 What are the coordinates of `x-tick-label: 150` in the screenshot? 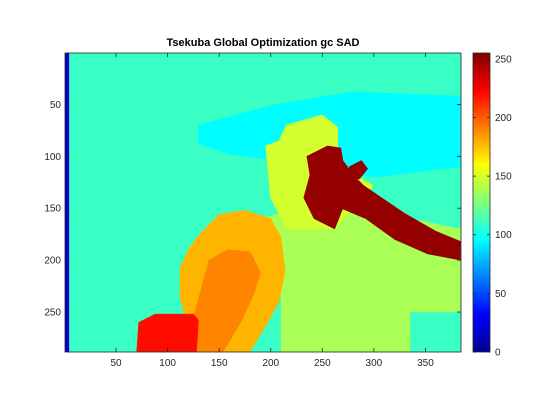 It's located at (219, 363).